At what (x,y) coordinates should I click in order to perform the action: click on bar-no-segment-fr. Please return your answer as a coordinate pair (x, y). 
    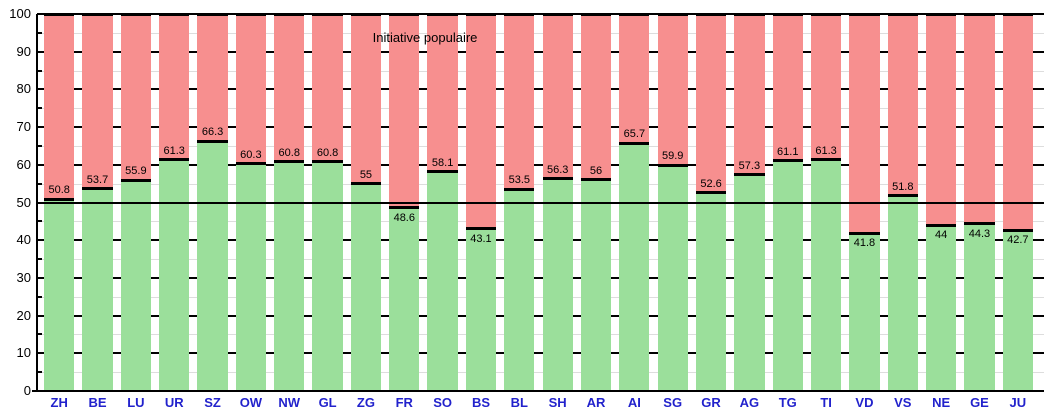
    Looking at the image, I should click on (404, 111).